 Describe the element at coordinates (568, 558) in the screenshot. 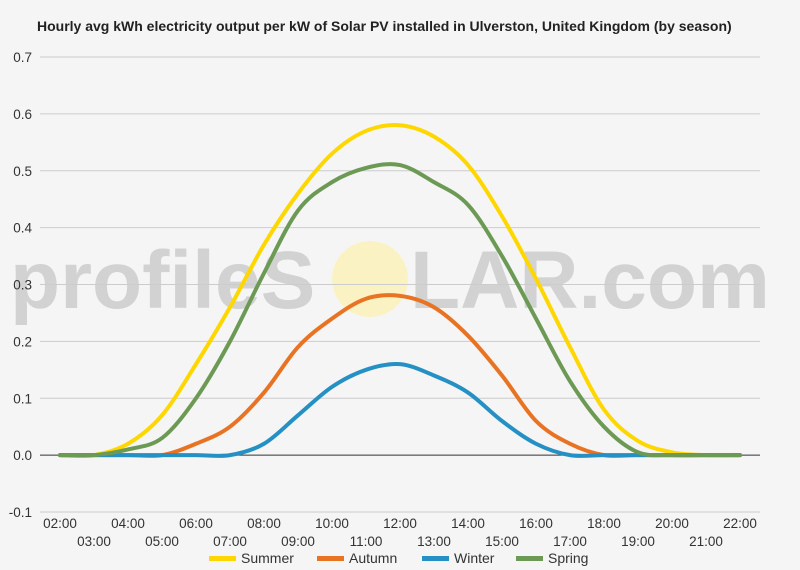

I see `legend-label: Spring` at that location.